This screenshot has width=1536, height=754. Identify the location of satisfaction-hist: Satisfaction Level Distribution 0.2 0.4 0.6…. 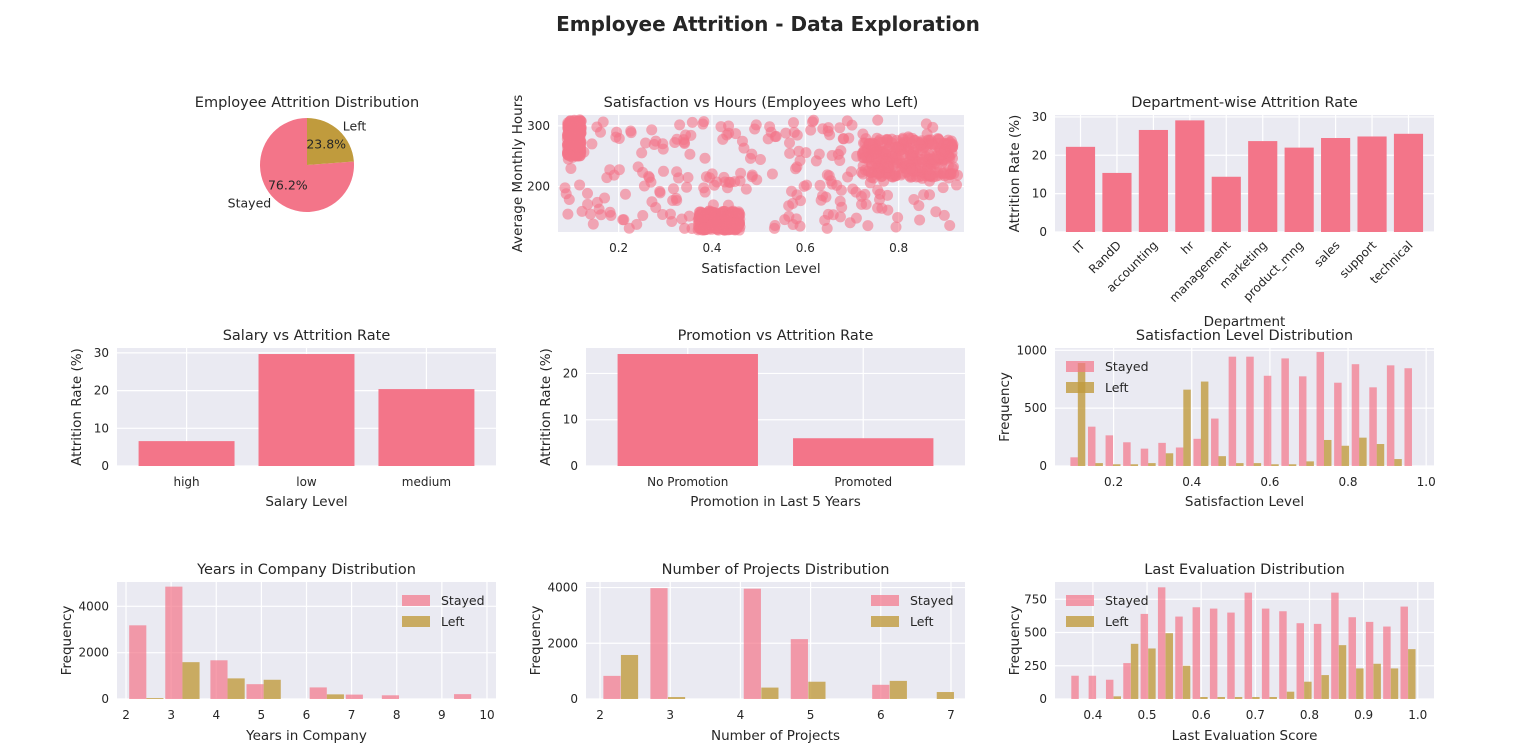
(1216, 419).